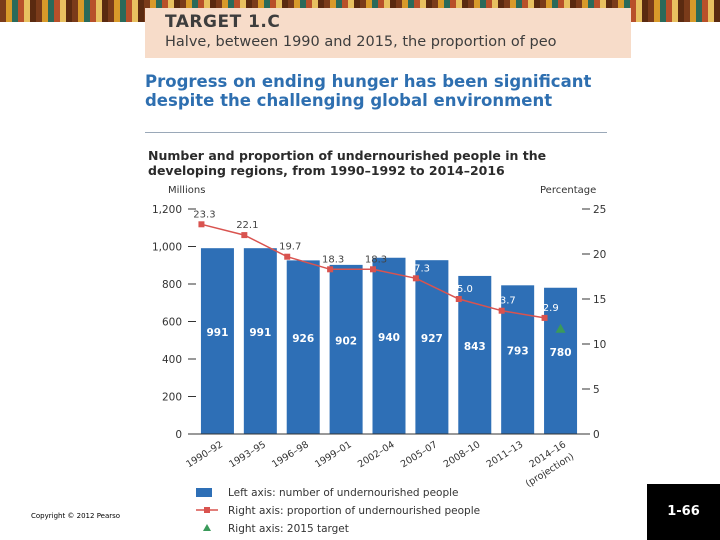 Image resolution: width=720 pixels, height=540 pixels. I want to click on category-label: 1999–01, so click(333, 454).